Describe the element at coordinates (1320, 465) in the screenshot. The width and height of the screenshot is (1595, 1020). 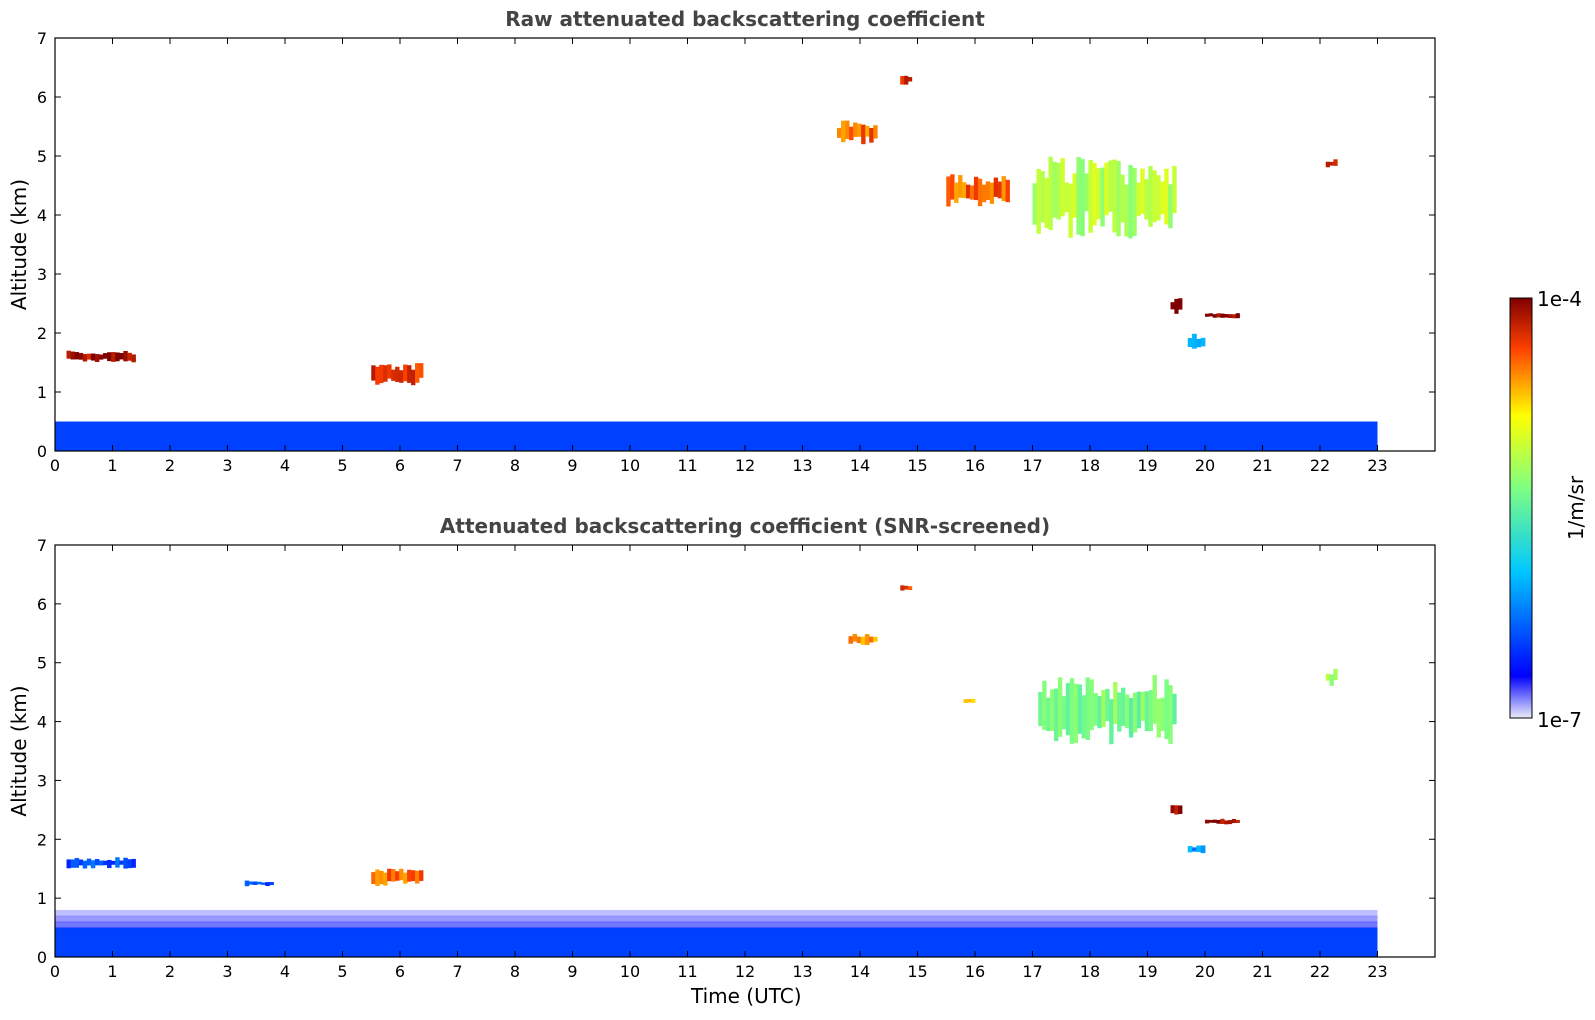
I see `x-tick-label: 22` at that location.